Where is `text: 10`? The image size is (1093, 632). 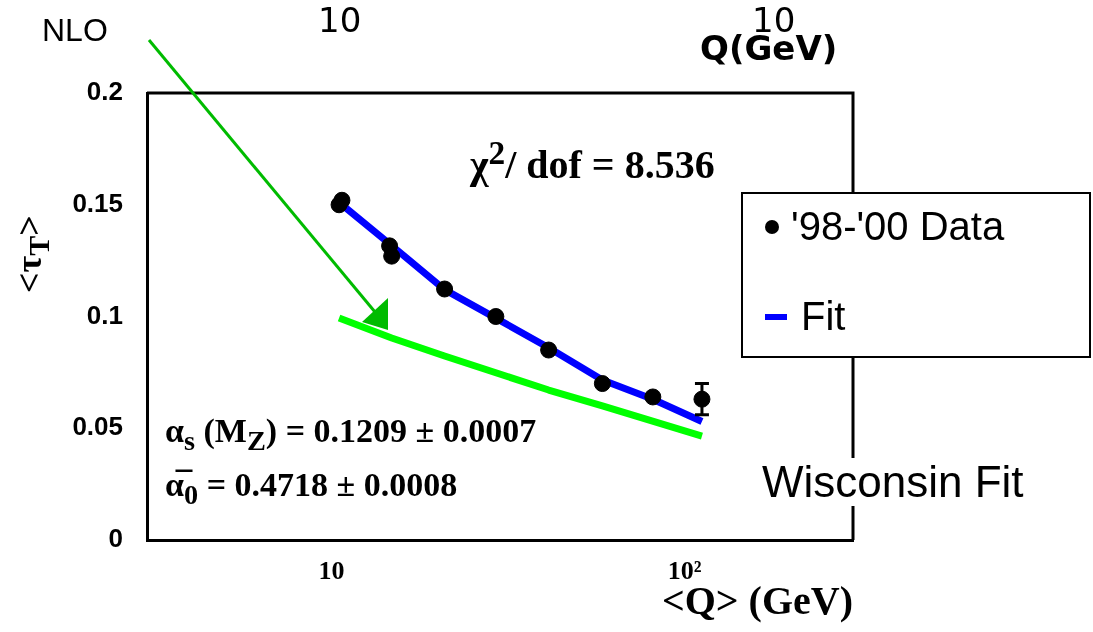
text: 10 is located at coordinates (340, 20).